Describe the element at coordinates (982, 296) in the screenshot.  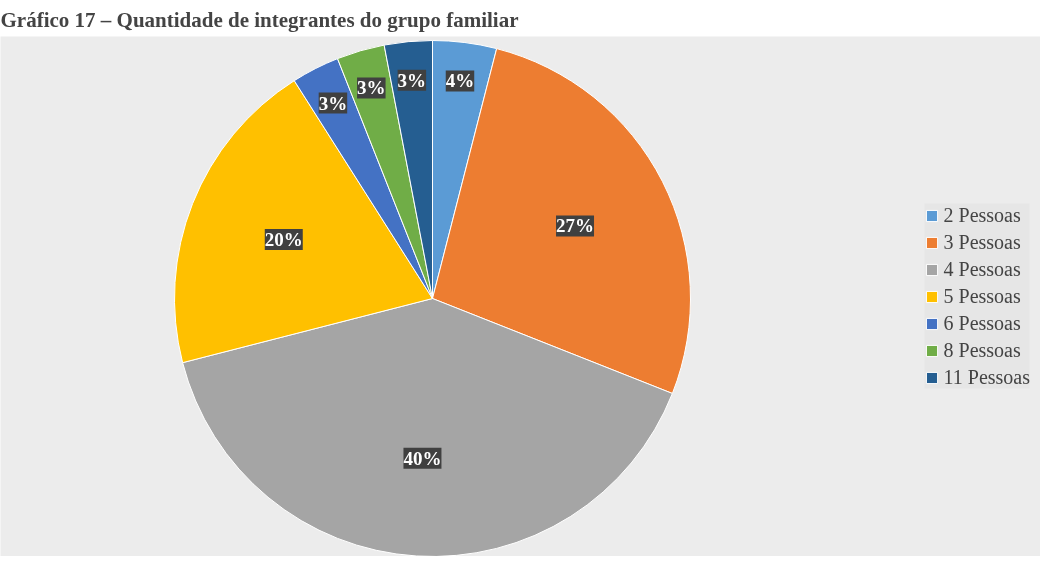
I see `legend-label: 5 Pessoas` at that location.